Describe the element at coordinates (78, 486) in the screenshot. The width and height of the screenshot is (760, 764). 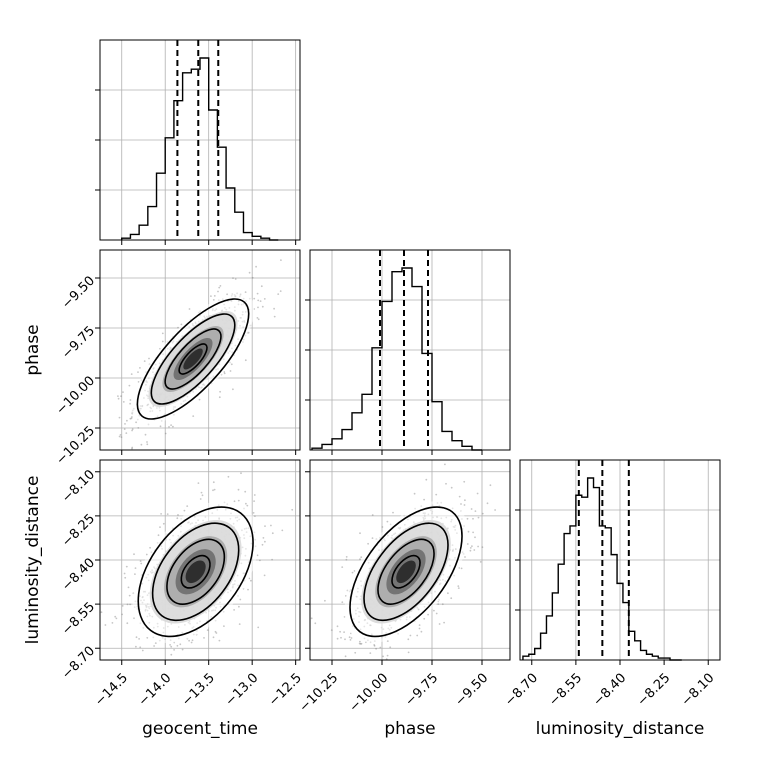
I see `y-tick-label: −8.10` at that location.